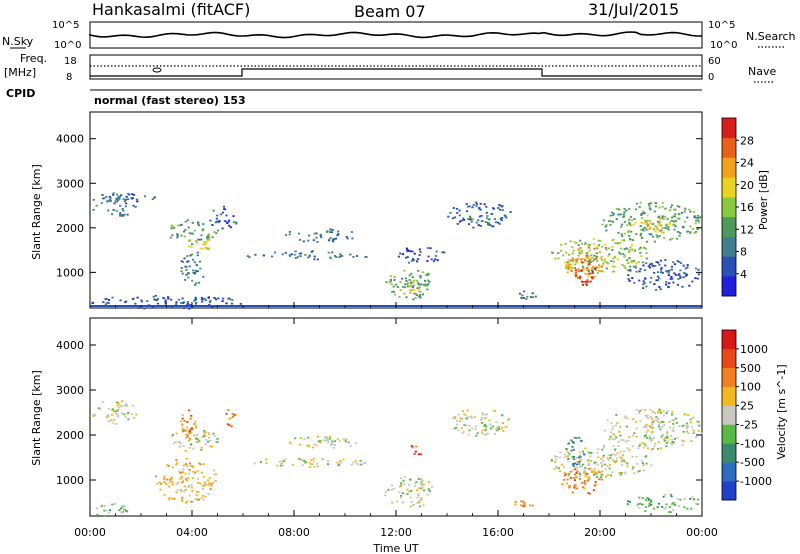 The height and width of the screenshot is (554, 800). What do you see at coordinates (729, 453) in the screenshot?
I see `colorbar-segment` at bounding box center [729, 453].